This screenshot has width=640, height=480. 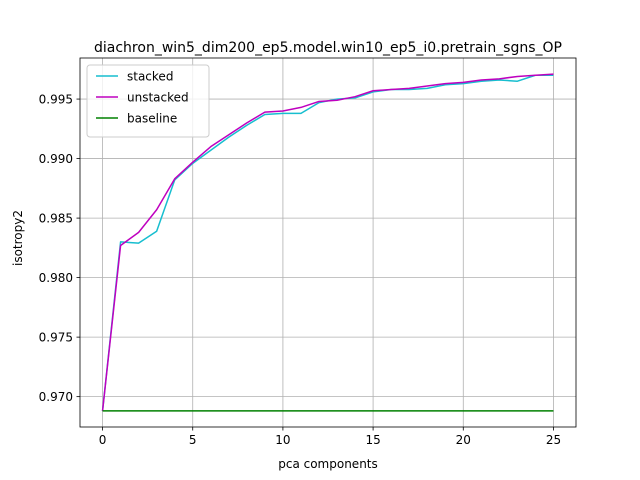 I want to click on x-tick-label: 0, so click(x=103, y=440).